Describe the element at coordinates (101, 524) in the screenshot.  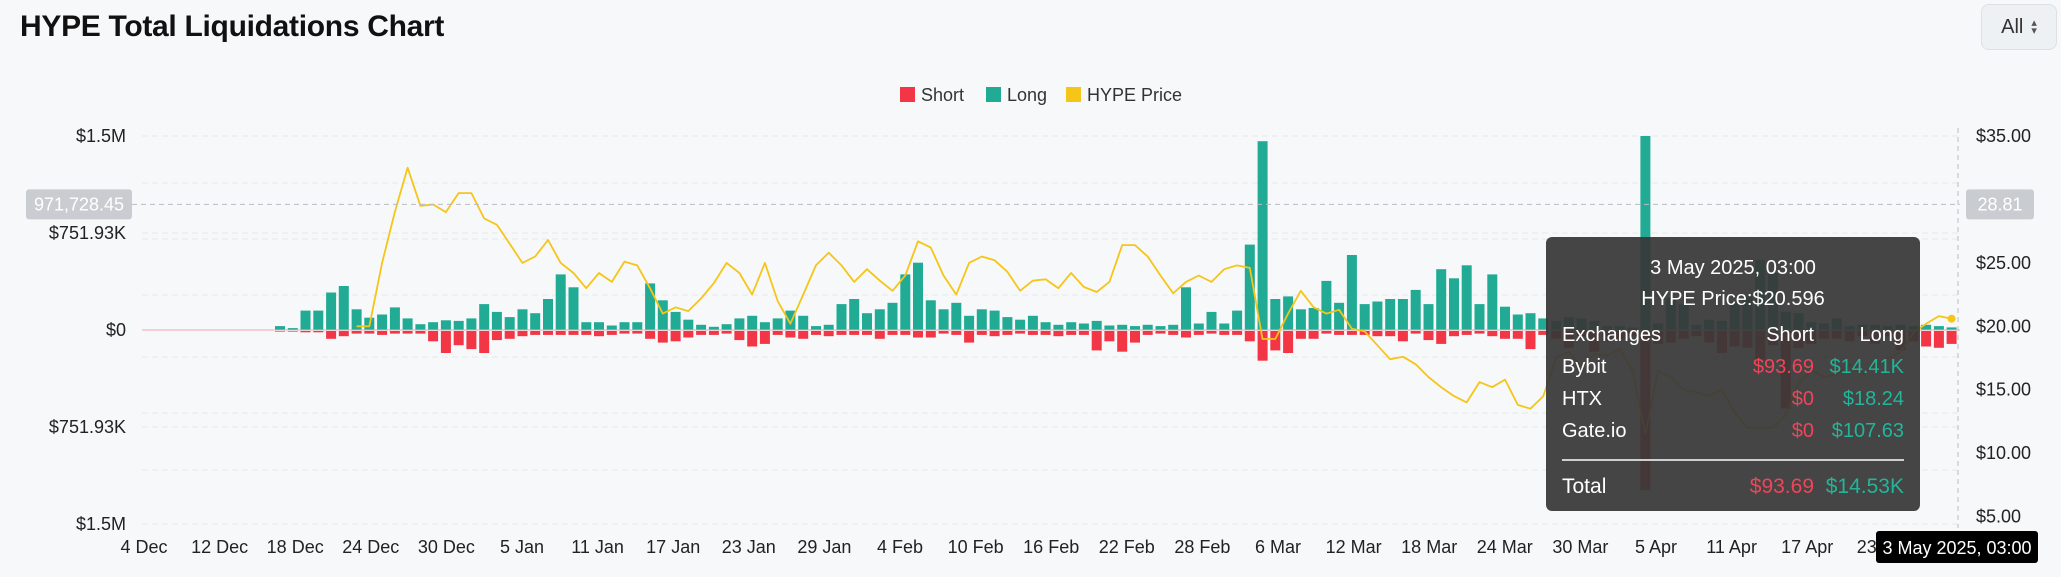
I see `y-left-tick: $1.5M` at that location.